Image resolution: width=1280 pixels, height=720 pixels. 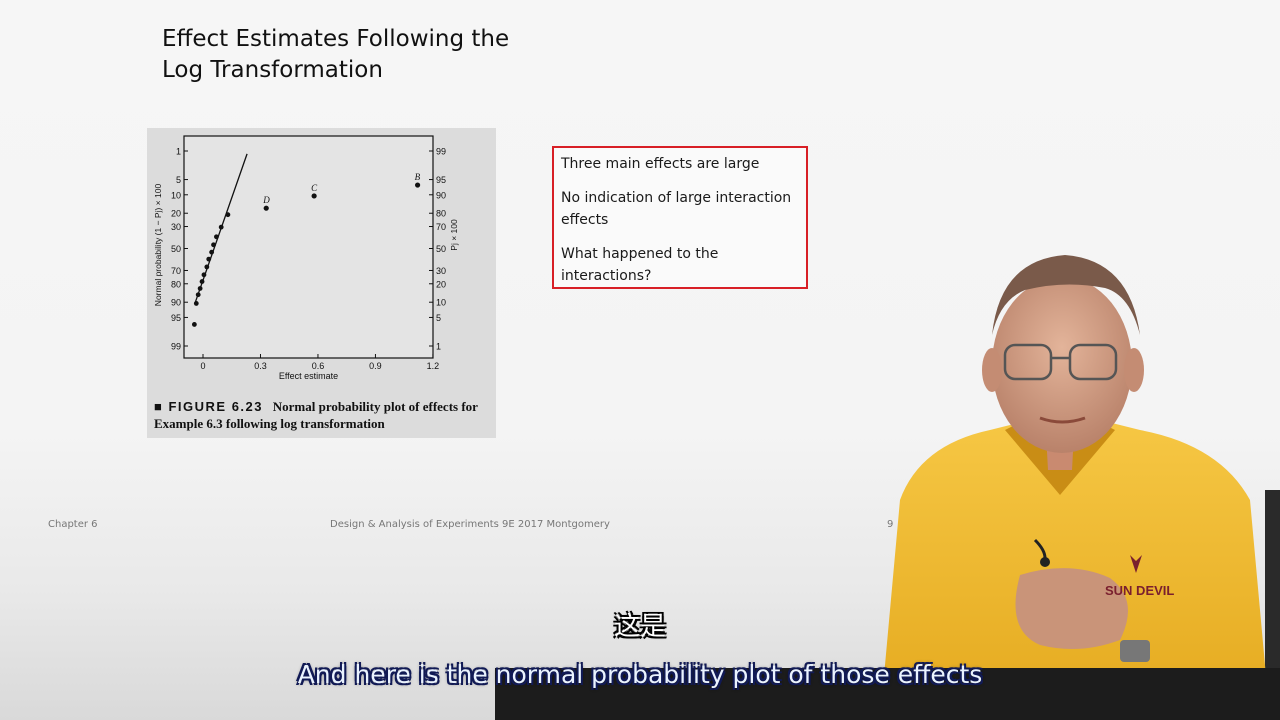 I want to click on y-tick-label-left: 95, so click(x=176, y=318).